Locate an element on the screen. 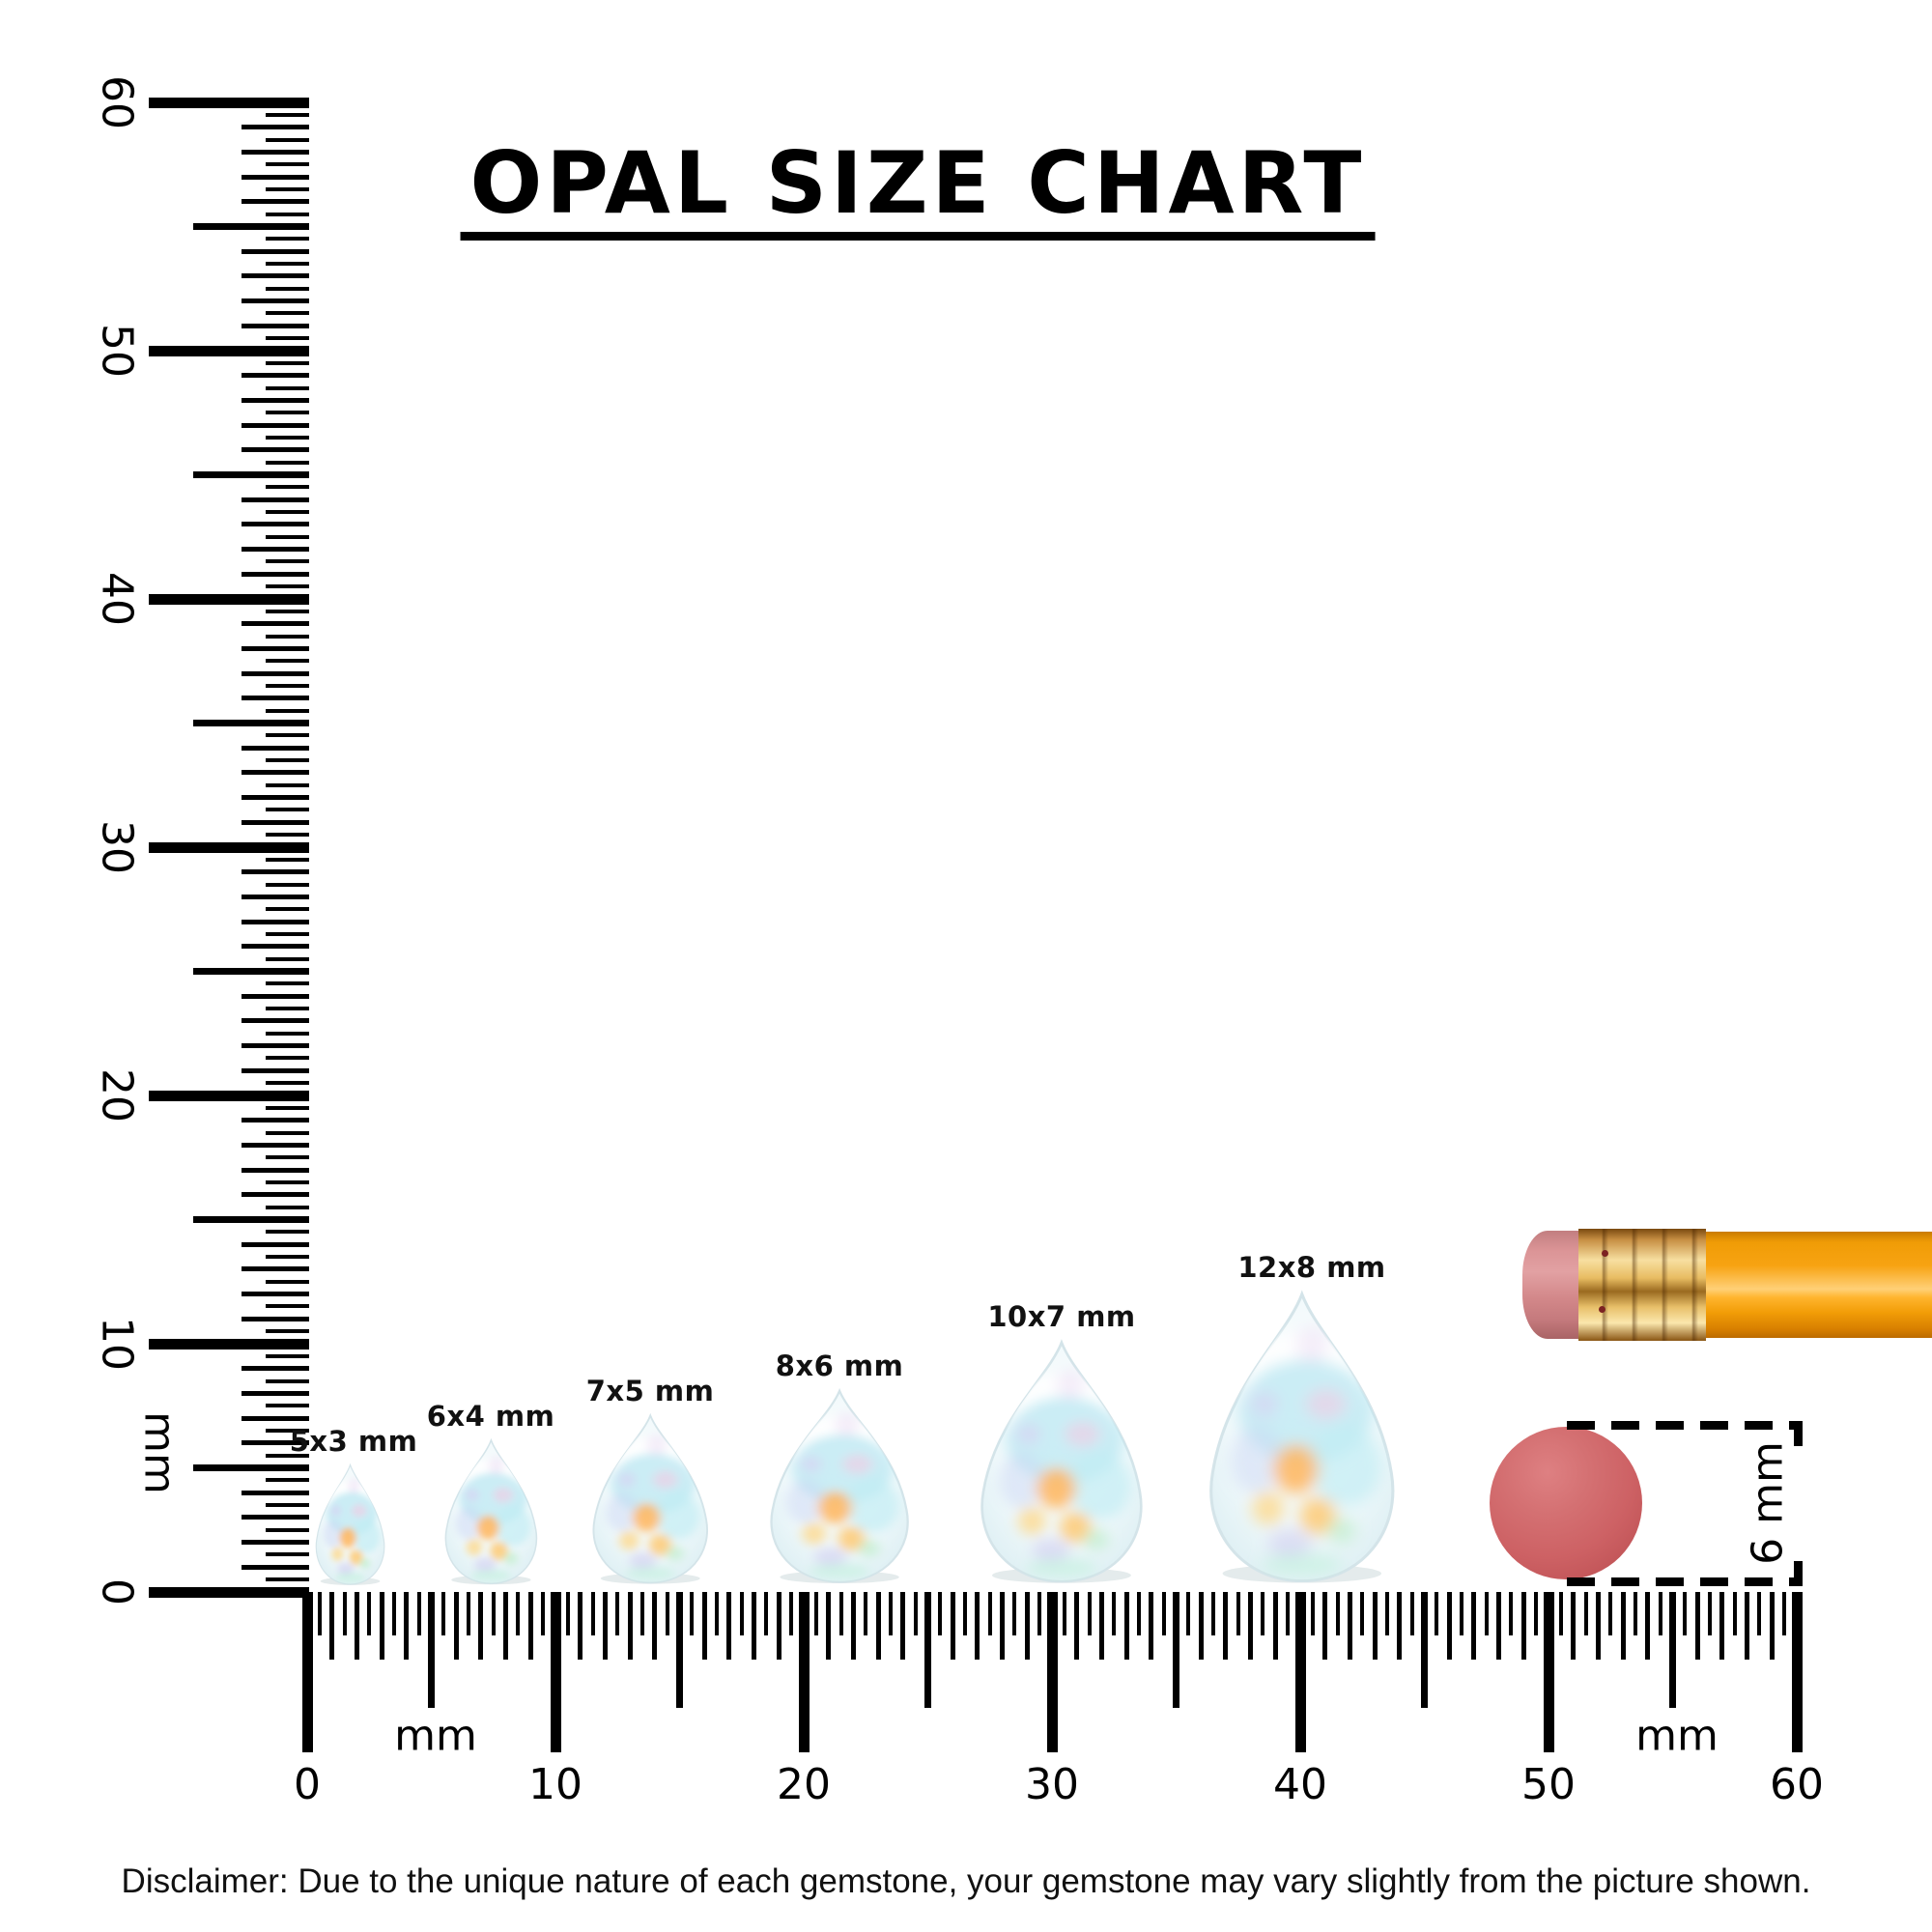 The height and width of the screenshot is (1932, 1932). h-ruler-number: 40 is located at coordinates (1300, 1784).